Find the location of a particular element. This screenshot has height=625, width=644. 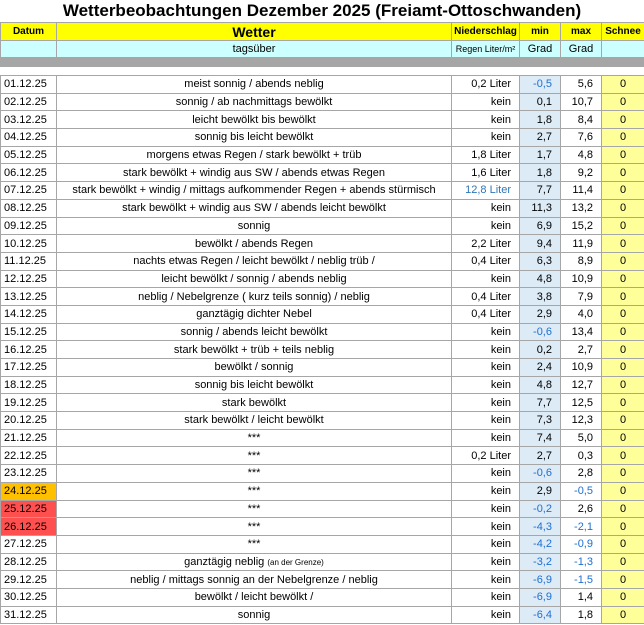

max-cell: 12,3 is located at coordinates (581, 420).